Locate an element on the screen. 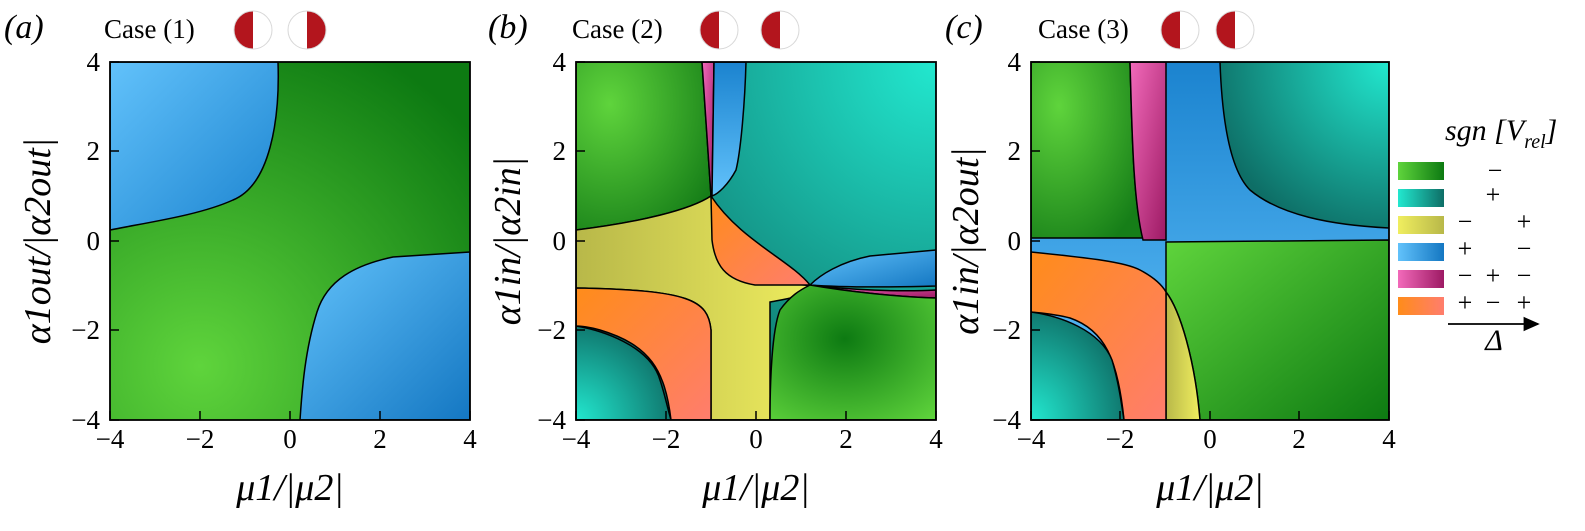 The width and height of the screenshot is (1585, 531). panel-b-ytick-2: 0 is located at coordinates (560, 241).